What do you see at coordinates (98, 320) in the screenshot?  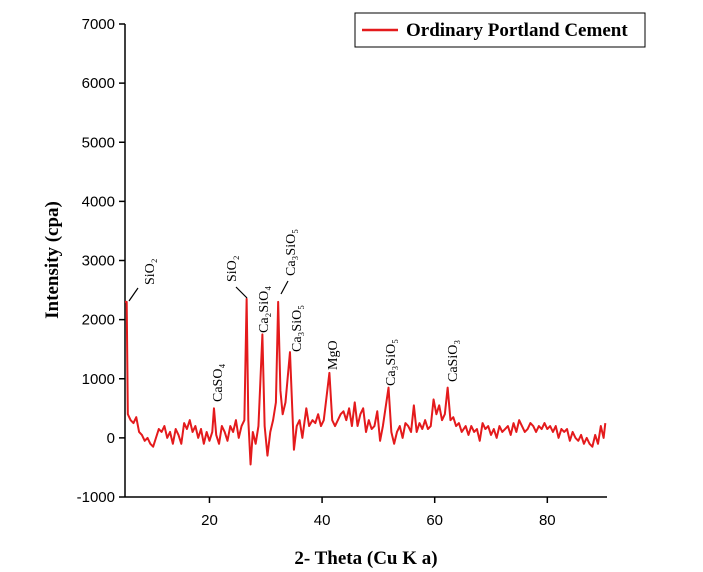 I see `y-tick-label: 2000` at bounding box center [98, 320].